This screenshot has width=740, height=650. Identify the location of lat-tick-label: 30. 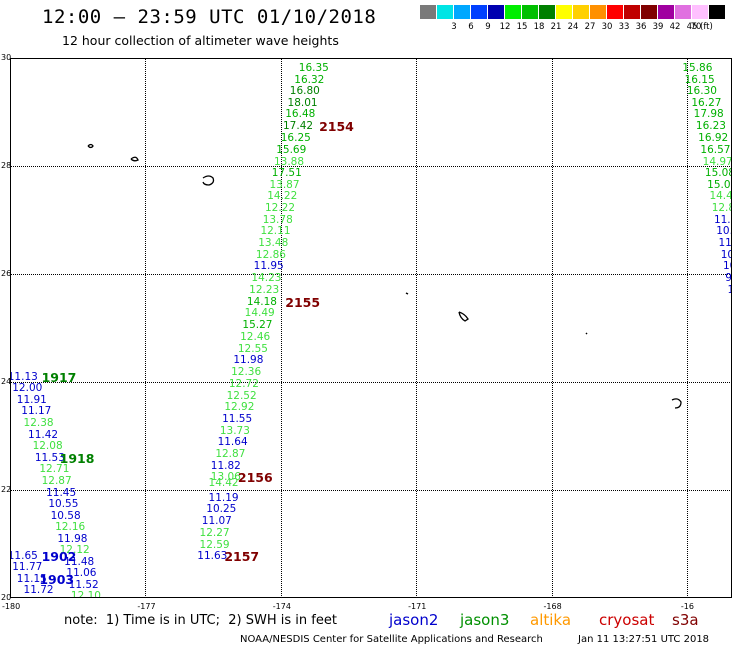
(6, 57).